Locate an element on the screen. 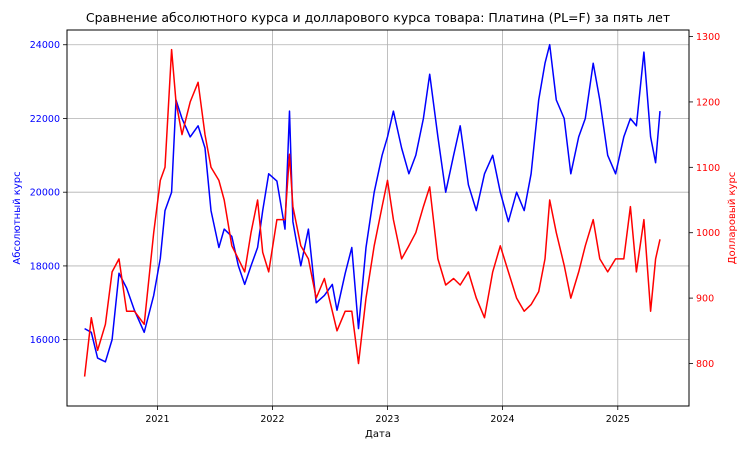 The width and height of the screenshot is (750, 450). right-tick-label: 1000 is located at coordinates (708, 233).